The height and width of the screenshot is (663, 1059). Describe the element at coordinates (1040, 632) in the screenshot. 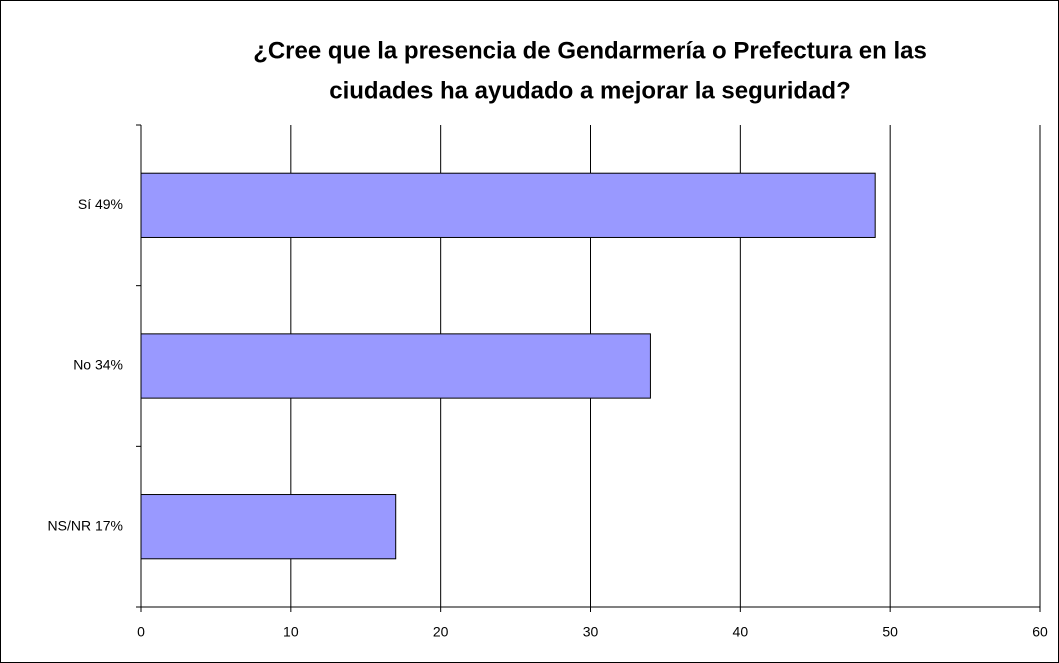

I see `x-tick-label: 60` at that location.